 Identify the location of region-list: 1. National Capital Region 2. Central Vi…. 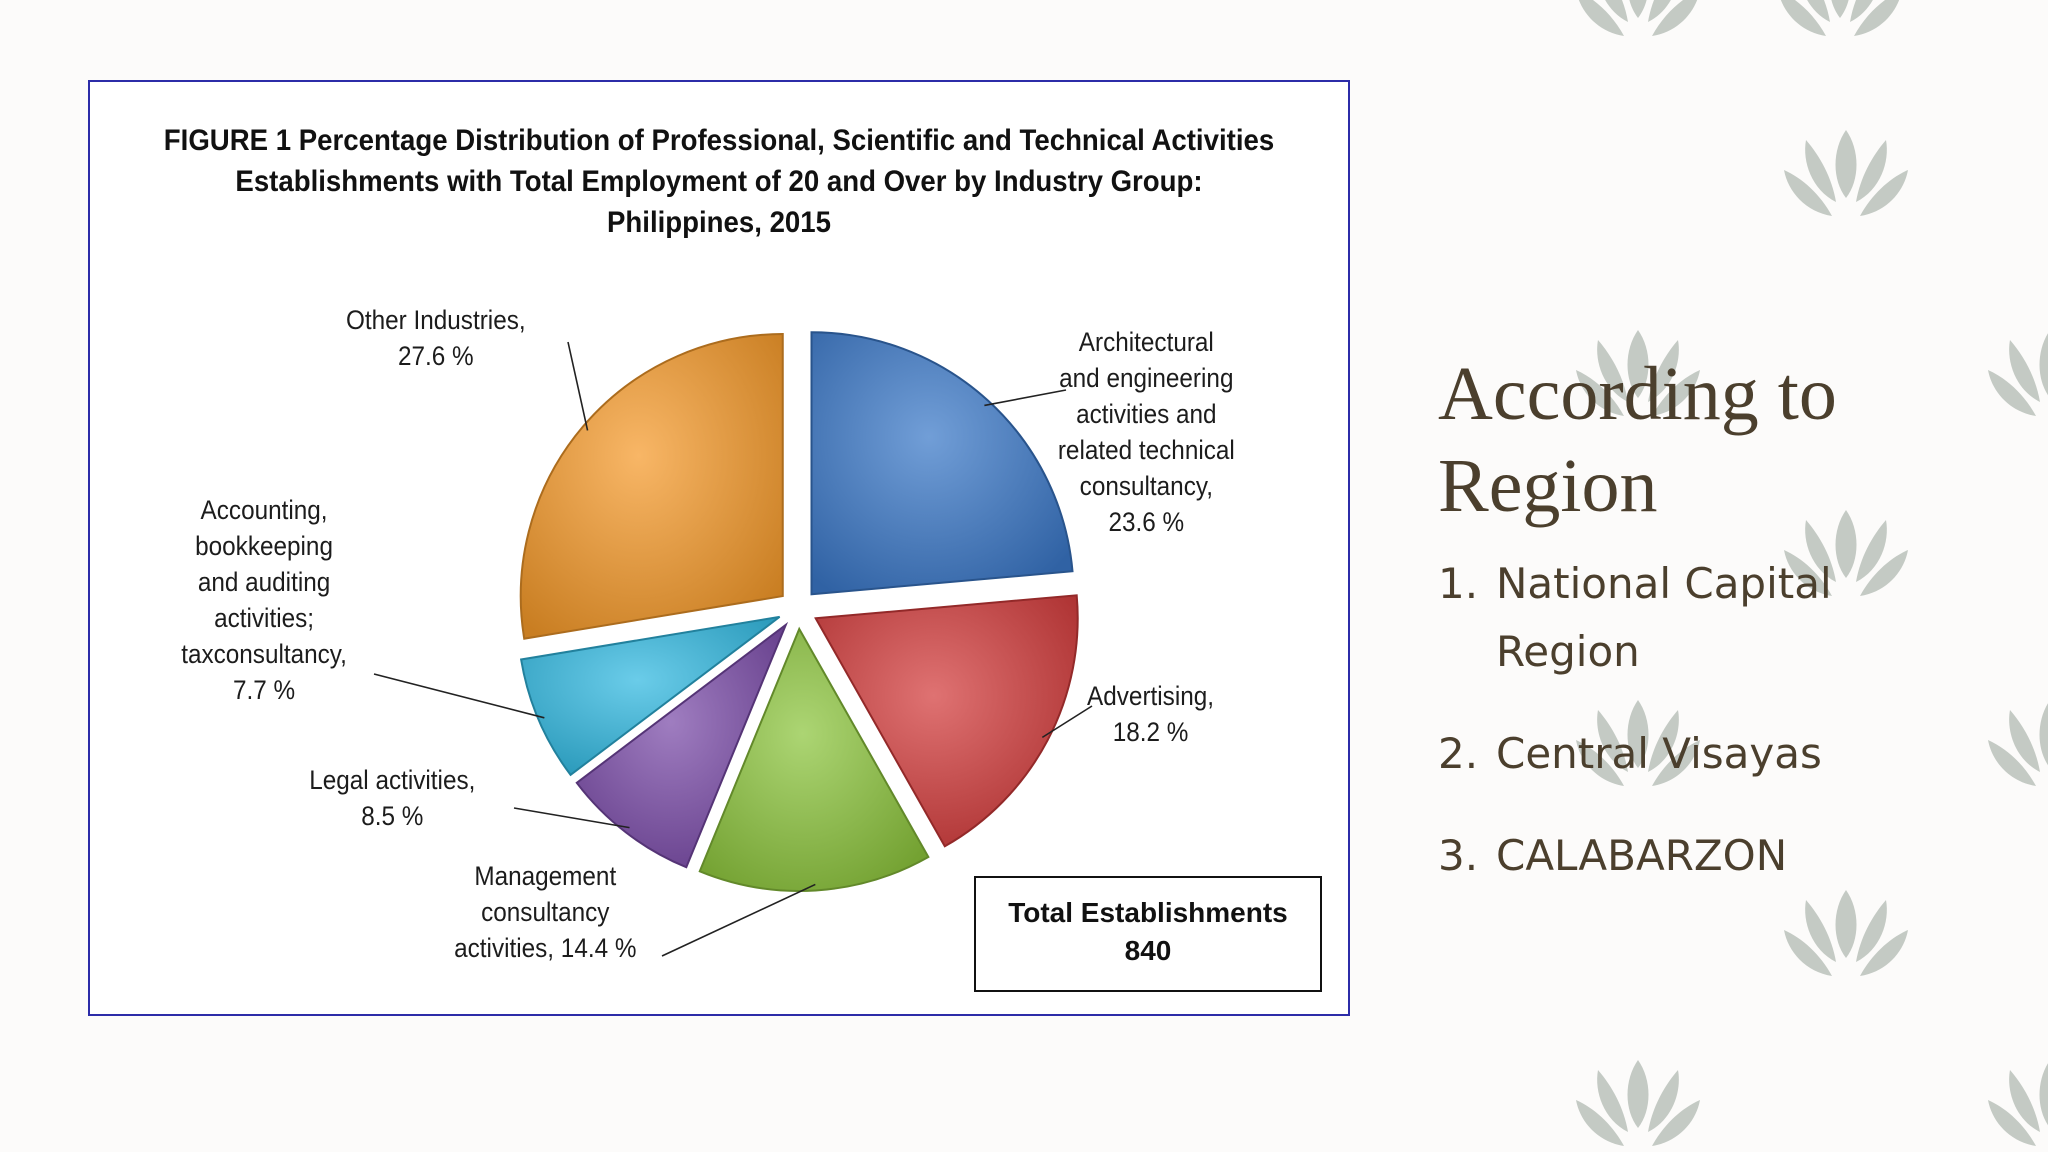
(1648, 737).